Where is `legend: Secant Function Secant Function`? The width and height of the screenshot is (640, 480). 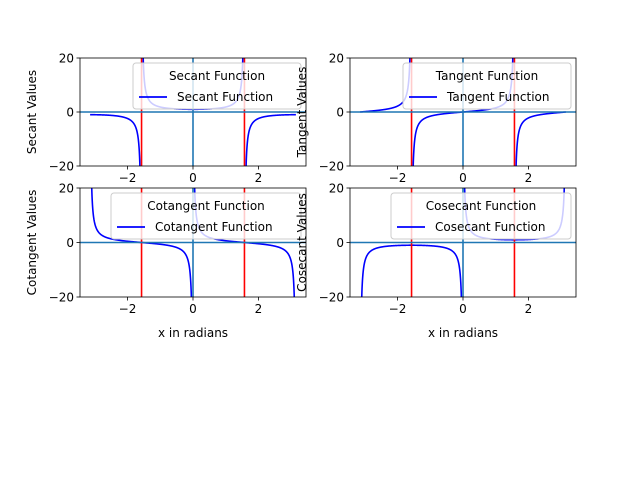 legend: Secant Function Secant Function is located at coordinates (217, 86).